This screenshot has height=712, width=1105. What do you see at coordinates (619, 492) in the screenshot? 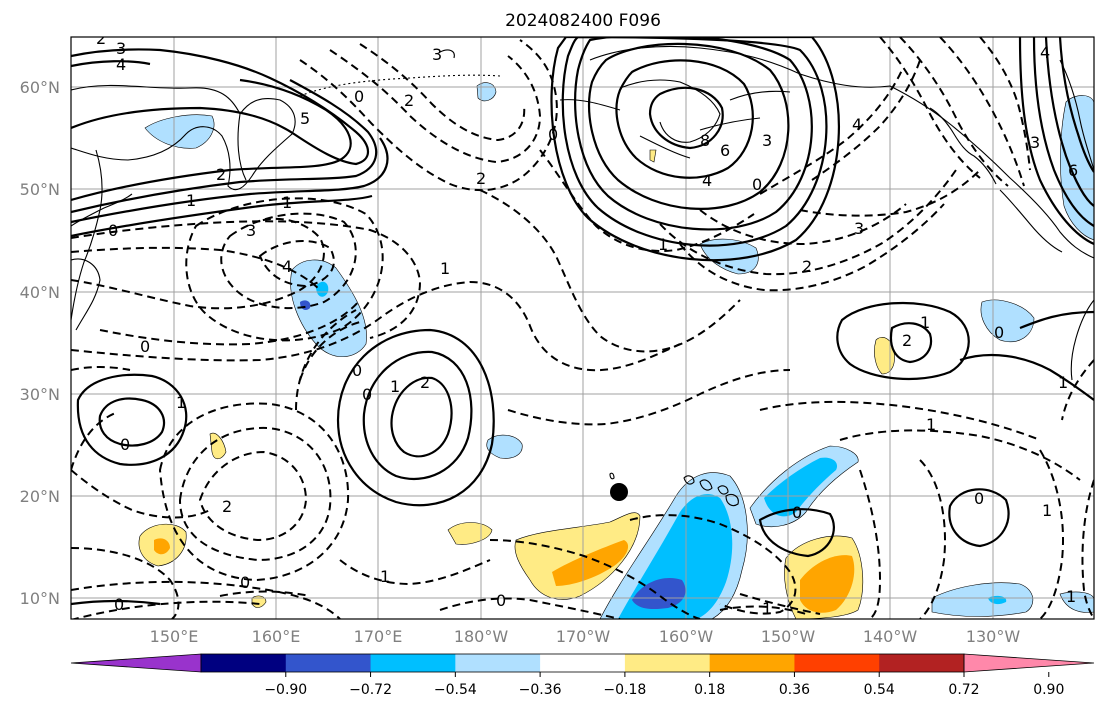
I see `storm-dot` at bounding box center [619, 492].